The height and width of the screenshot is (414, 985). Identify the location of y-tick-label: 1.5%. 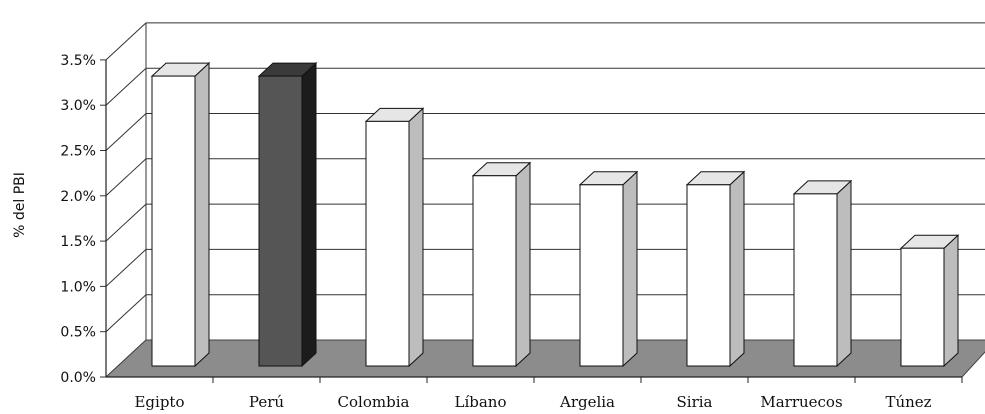
(78, 242).